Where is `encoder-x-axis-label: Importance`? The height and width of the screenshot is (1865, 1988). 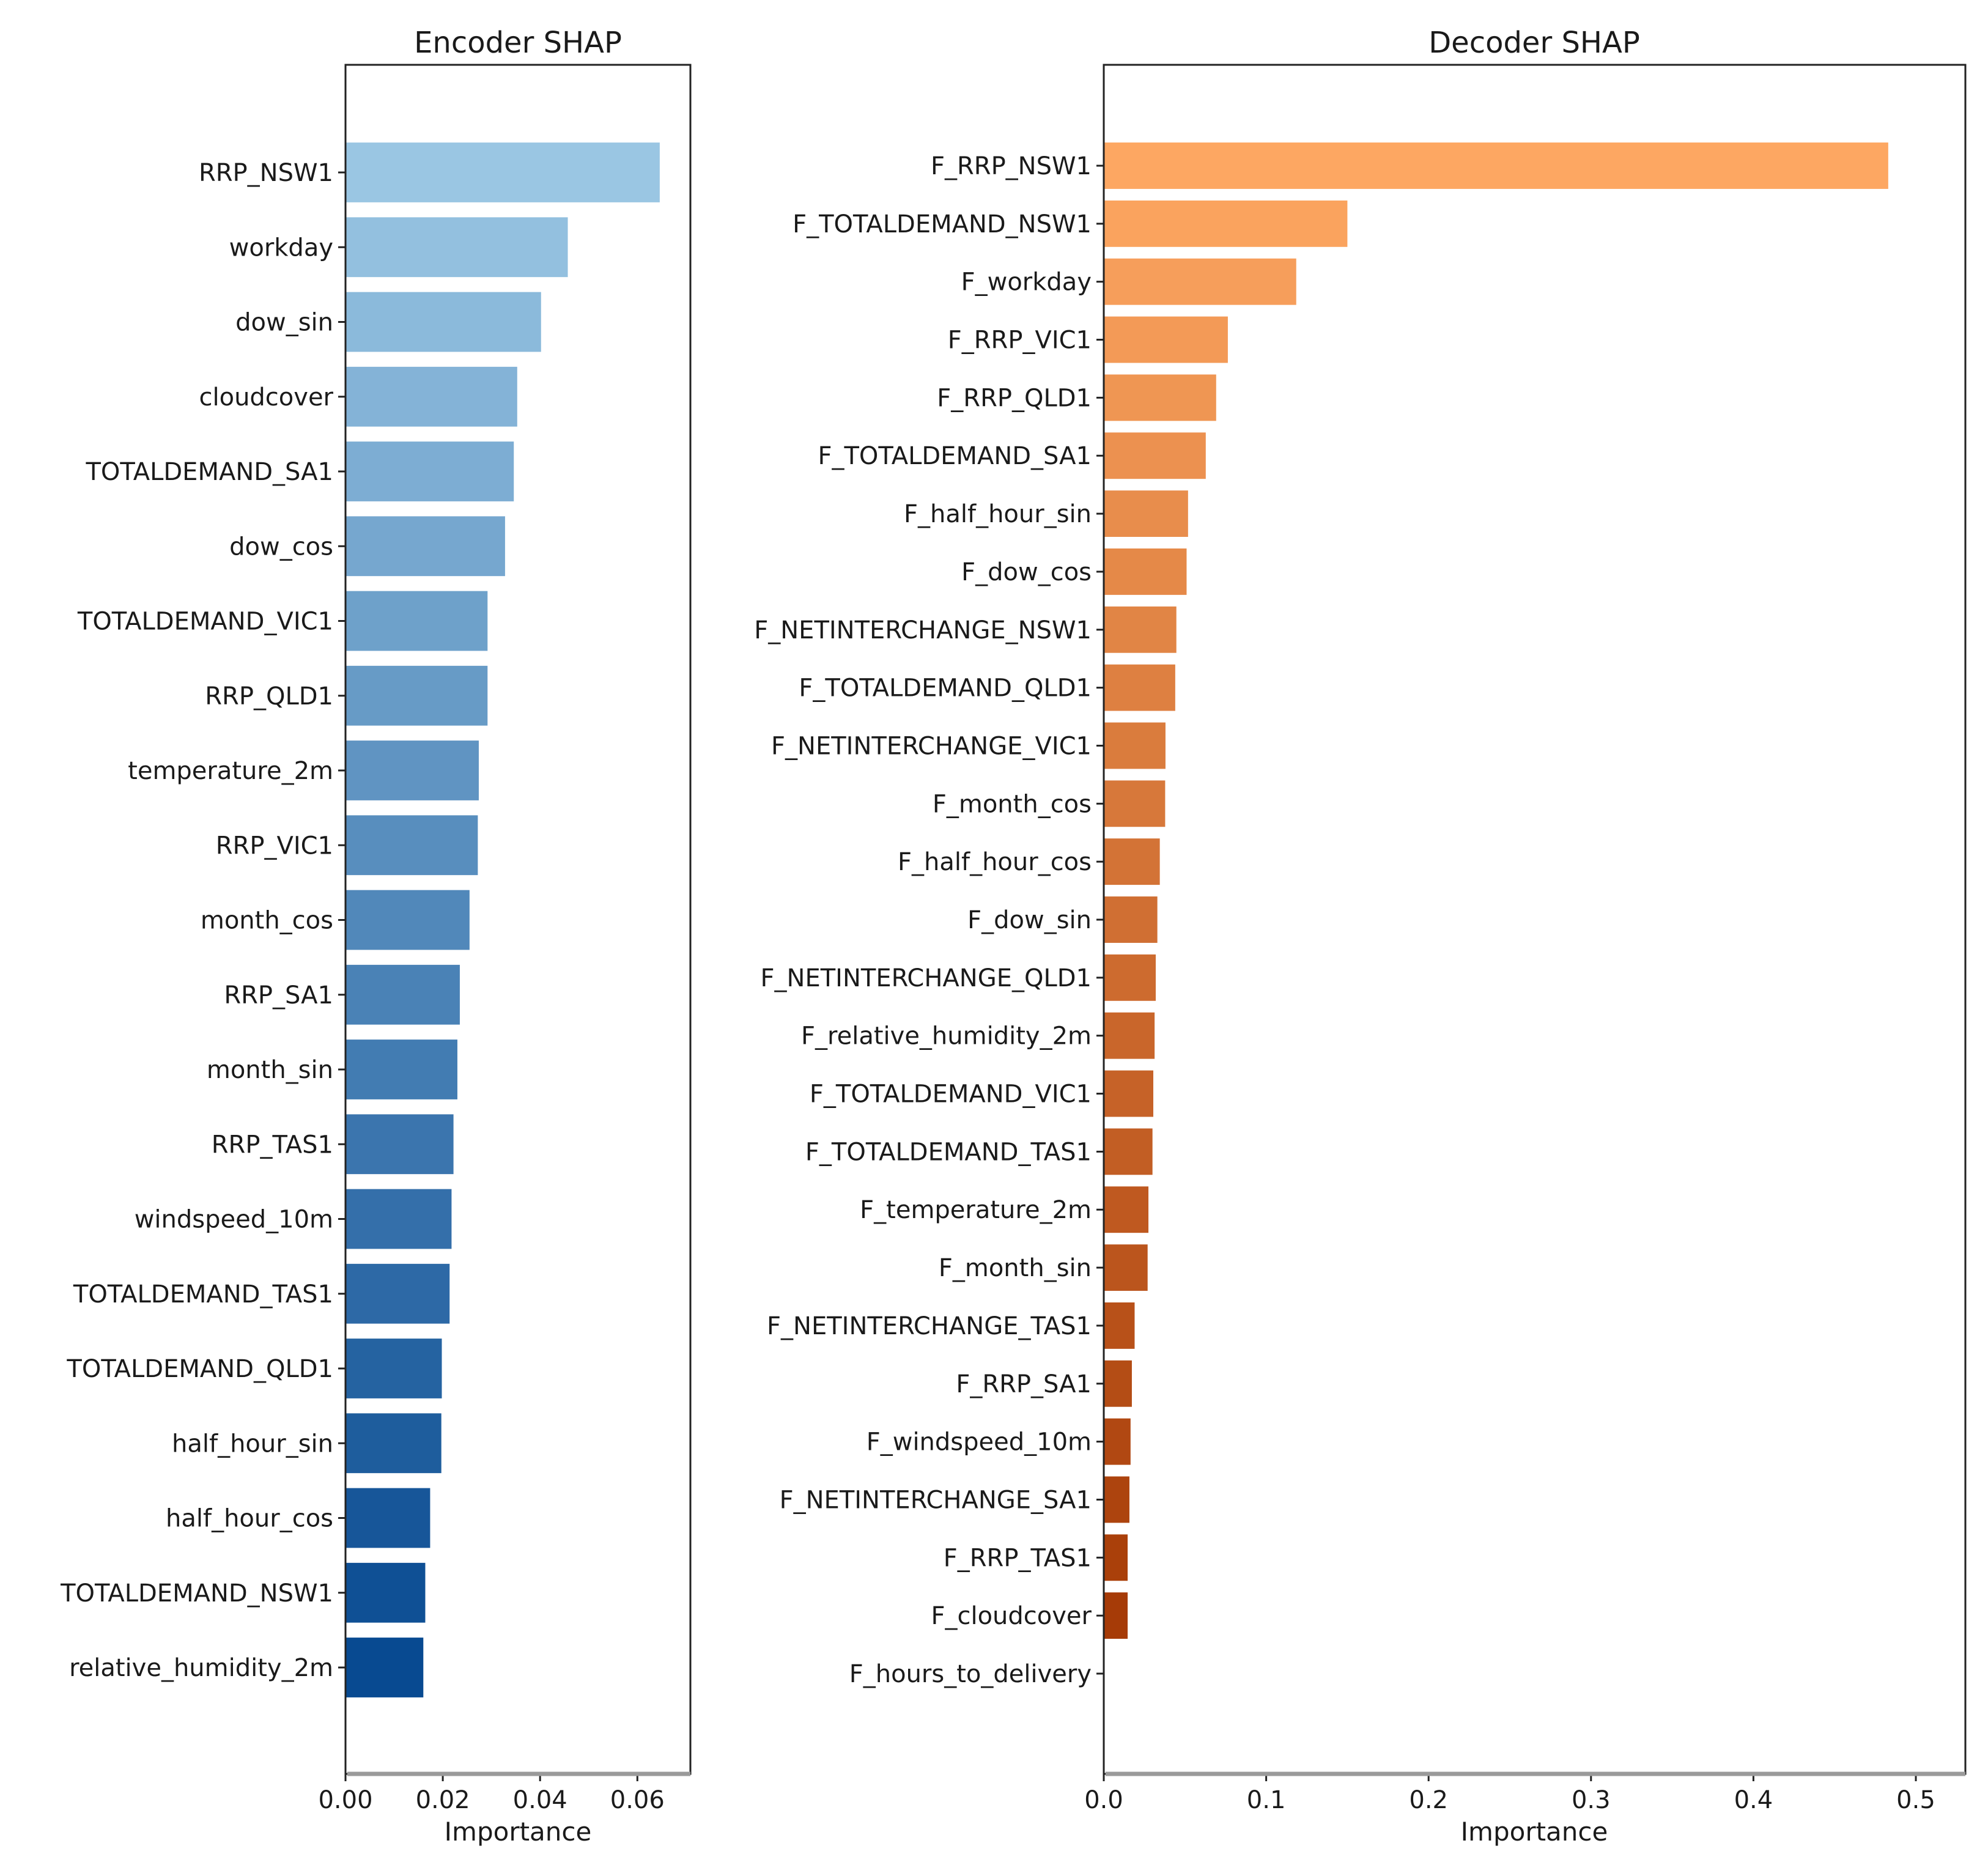
encoder-x-axis-label: Importance is located at coordinates (518, 1832).